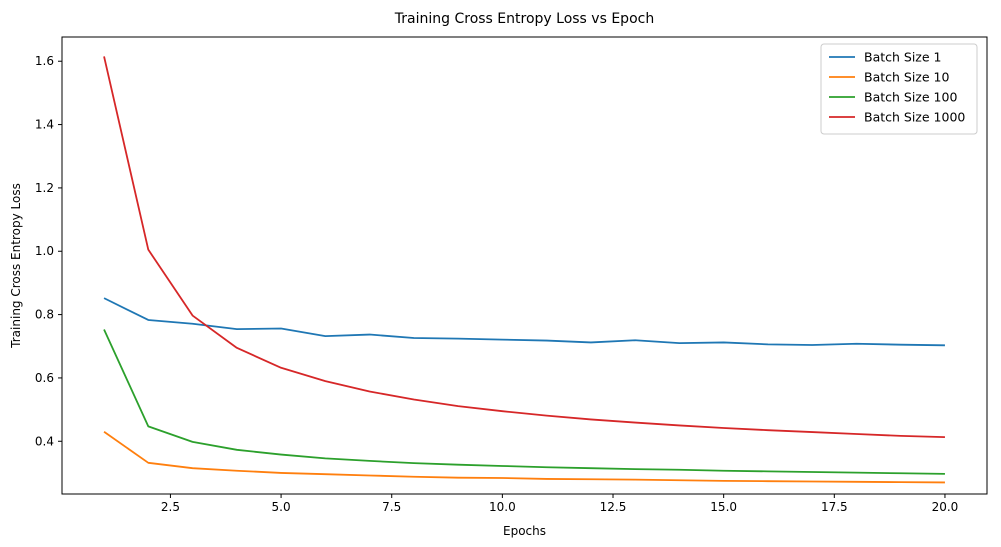 This screenshot has height=547, width=1001. I want to click on x-tick-label: 7.5, so click(391, 507).